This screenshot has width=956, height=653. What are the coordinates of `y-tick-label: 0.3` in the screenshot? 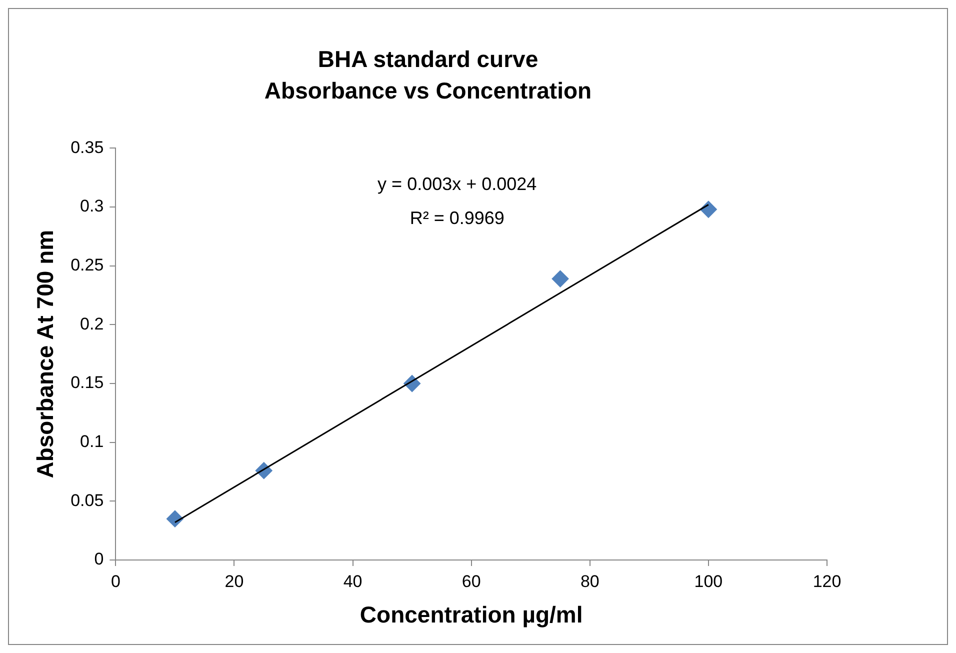 It's located at (92, 206).